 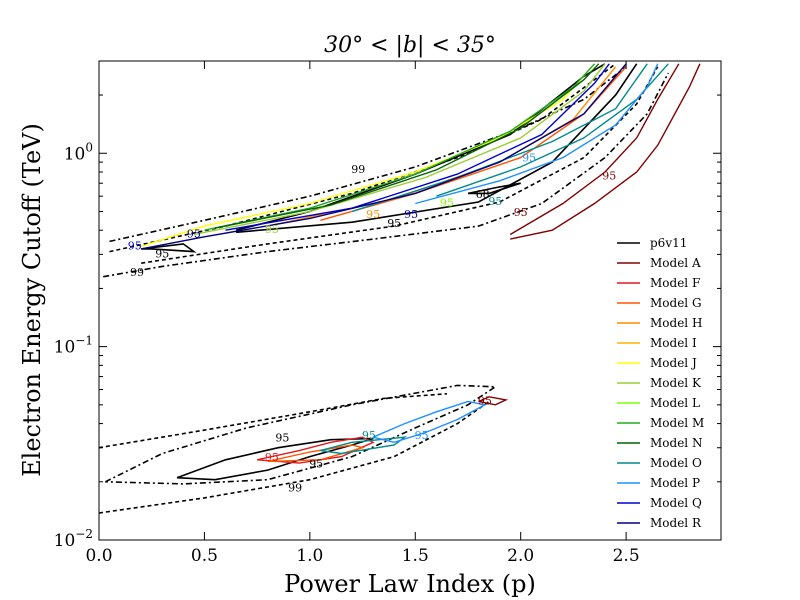 What do you see at coordinates (309, 556) in the screenshot?
I see `x-tick-label: 1.0` at bounding box center [309, 556].